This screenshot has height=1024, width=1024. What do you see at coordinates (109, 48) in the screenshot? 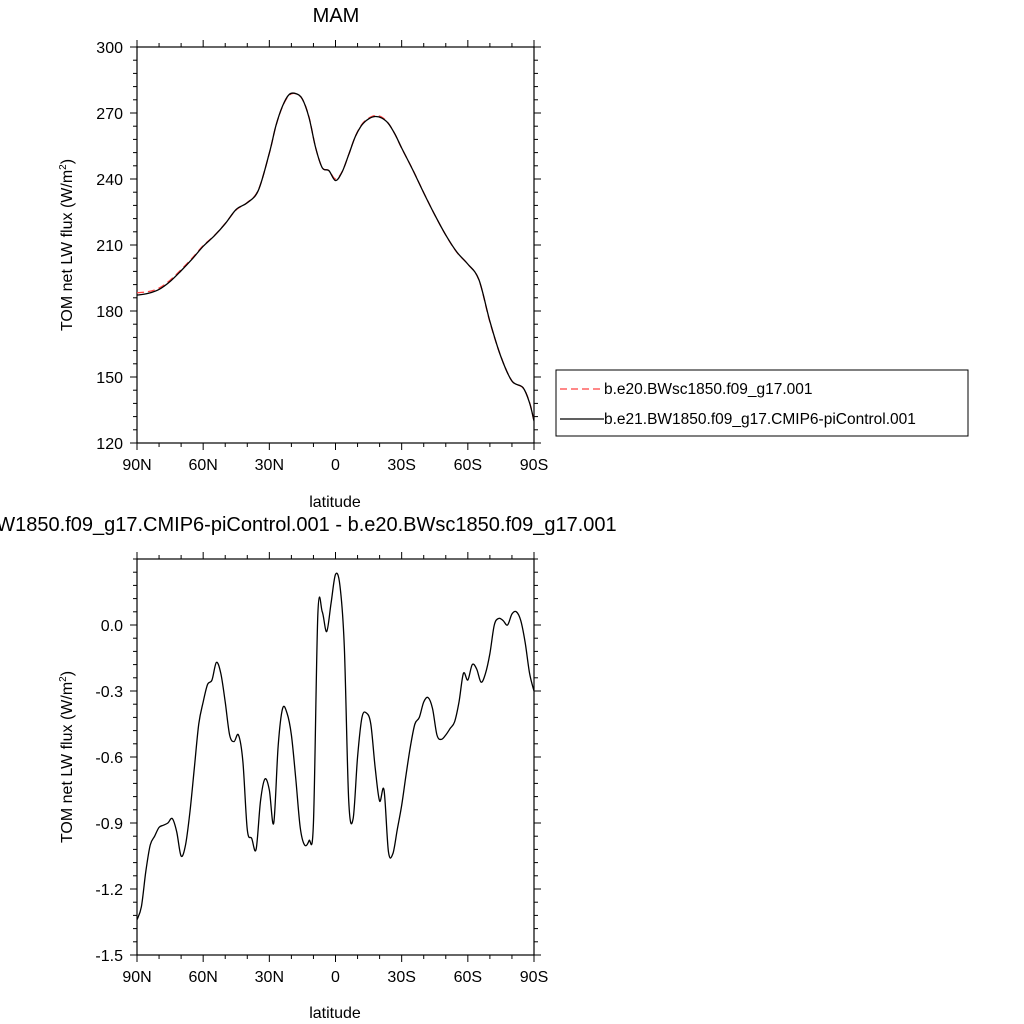
I see `top-y-tick-label: 300` at bounding box center [109, 48].